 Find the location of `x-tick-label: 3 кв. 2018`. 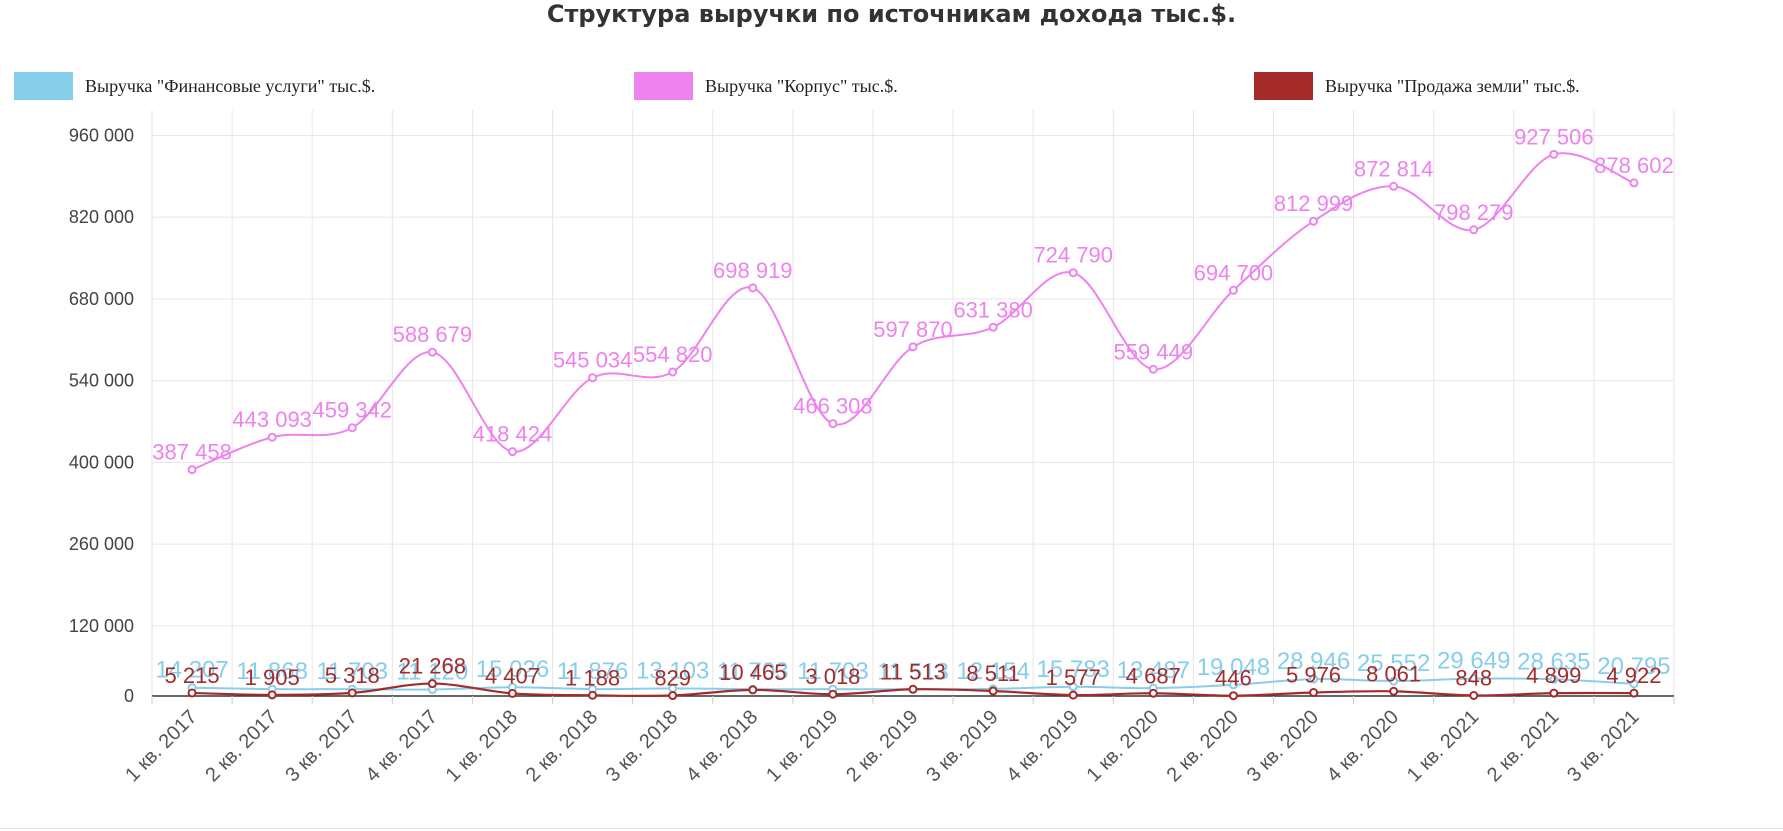

x-tick-label: 3 кв. 2018 is located at coordinates (642, 746).